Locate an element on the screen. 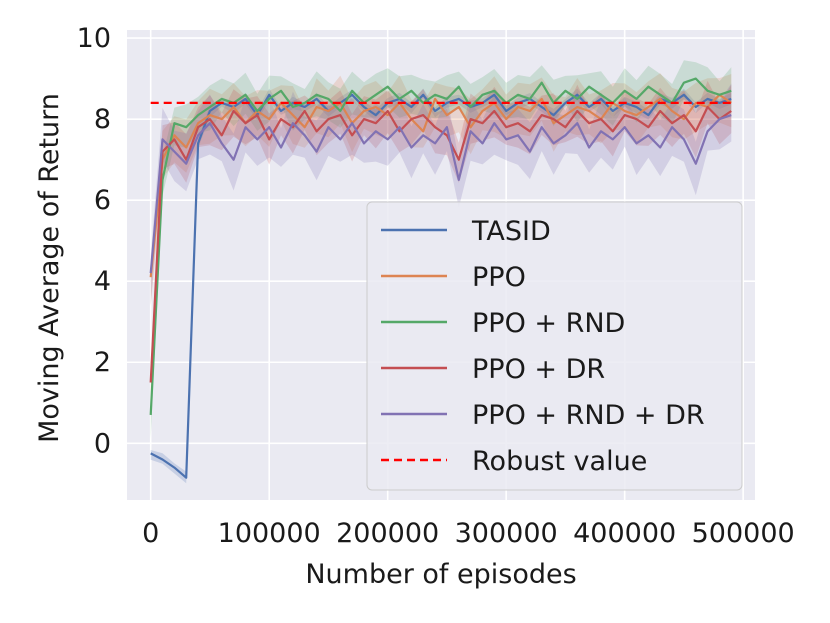  legend-label: PPO is located at coordinates (499, 277).